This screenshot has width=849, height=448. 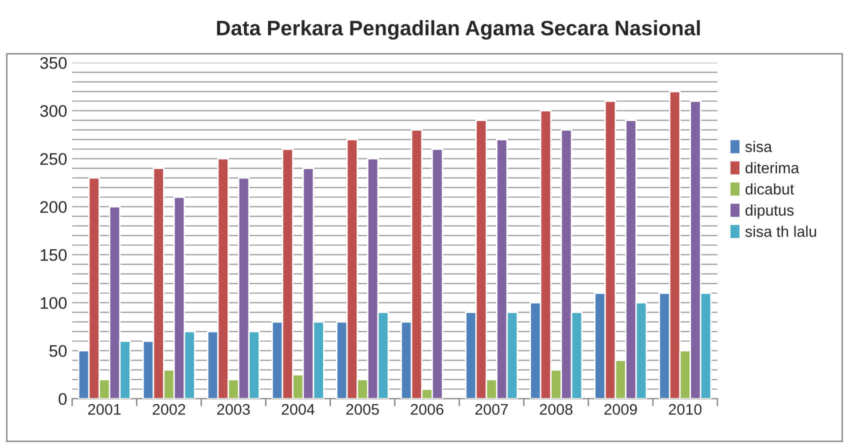 I want to click on legend-label: sisa, so click(x=758, y=146).